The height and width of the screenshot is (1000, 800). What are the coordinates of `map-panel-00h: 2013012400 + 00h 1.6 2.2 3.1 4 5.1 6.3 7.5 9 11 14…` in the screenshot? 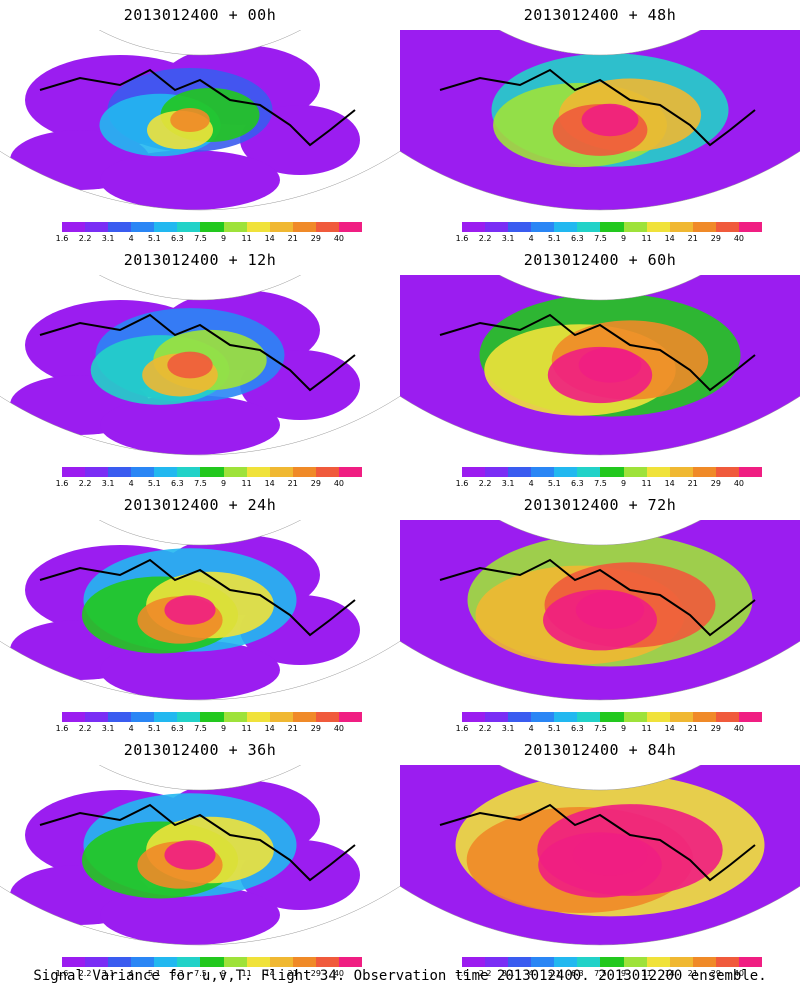 It's located at (200, 122).